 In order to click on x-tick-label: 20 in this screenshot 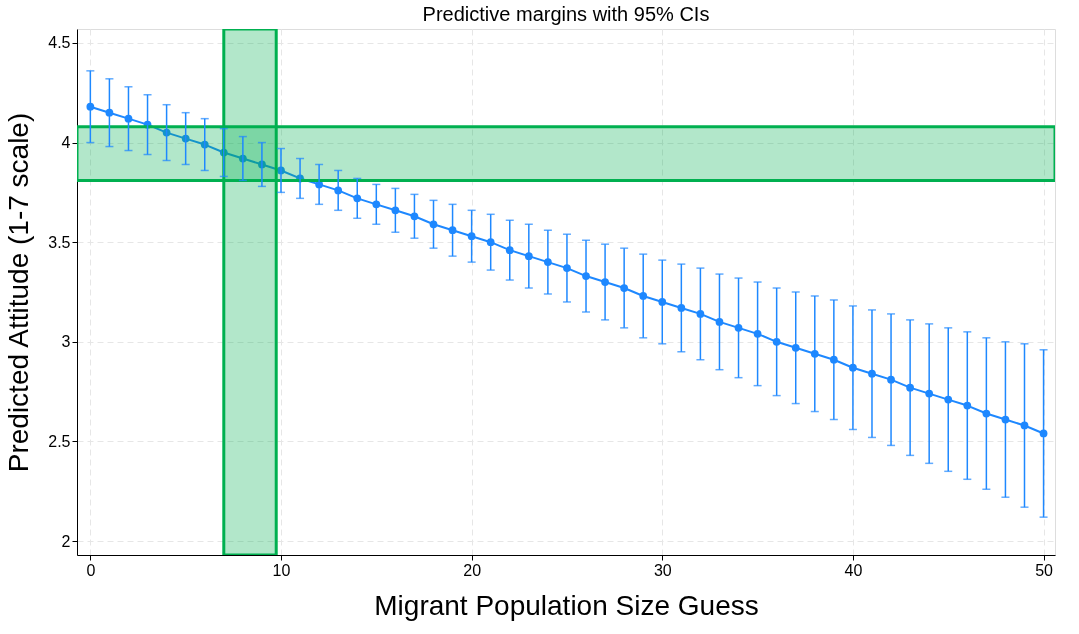, I will do `click(472, 570)`.